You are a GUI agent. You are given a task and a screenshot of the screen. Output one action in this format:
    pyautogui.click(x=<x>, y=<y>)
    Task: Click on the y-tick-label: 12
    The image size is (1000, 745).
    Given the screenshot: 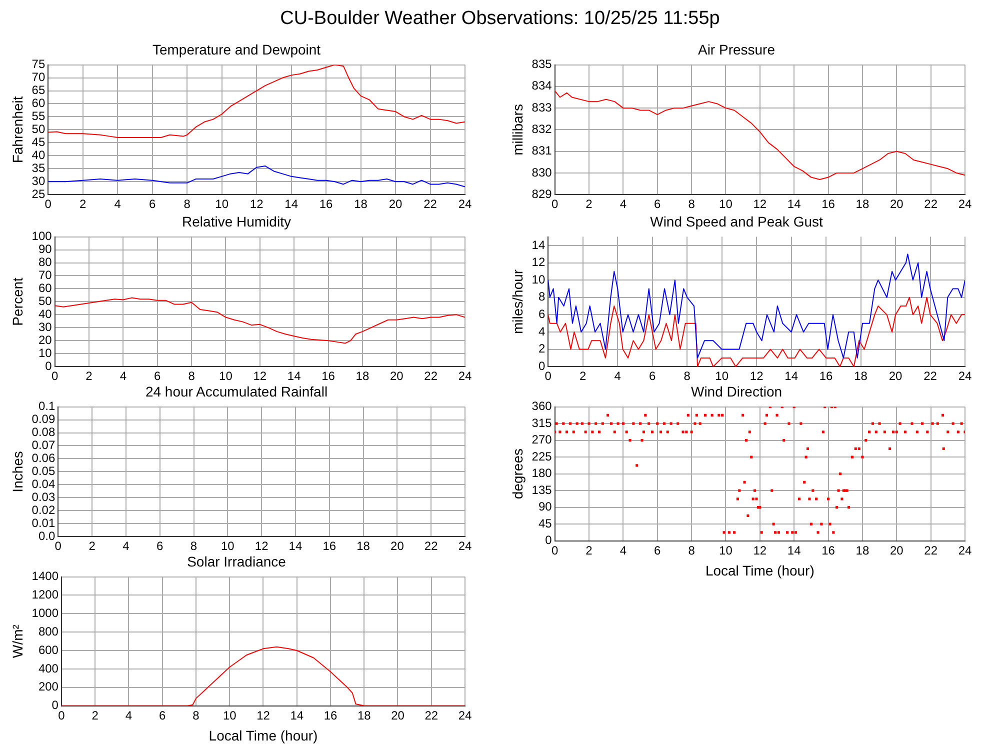 What is the action you would take?
    pyautogui.click(x=539, y=262)
    